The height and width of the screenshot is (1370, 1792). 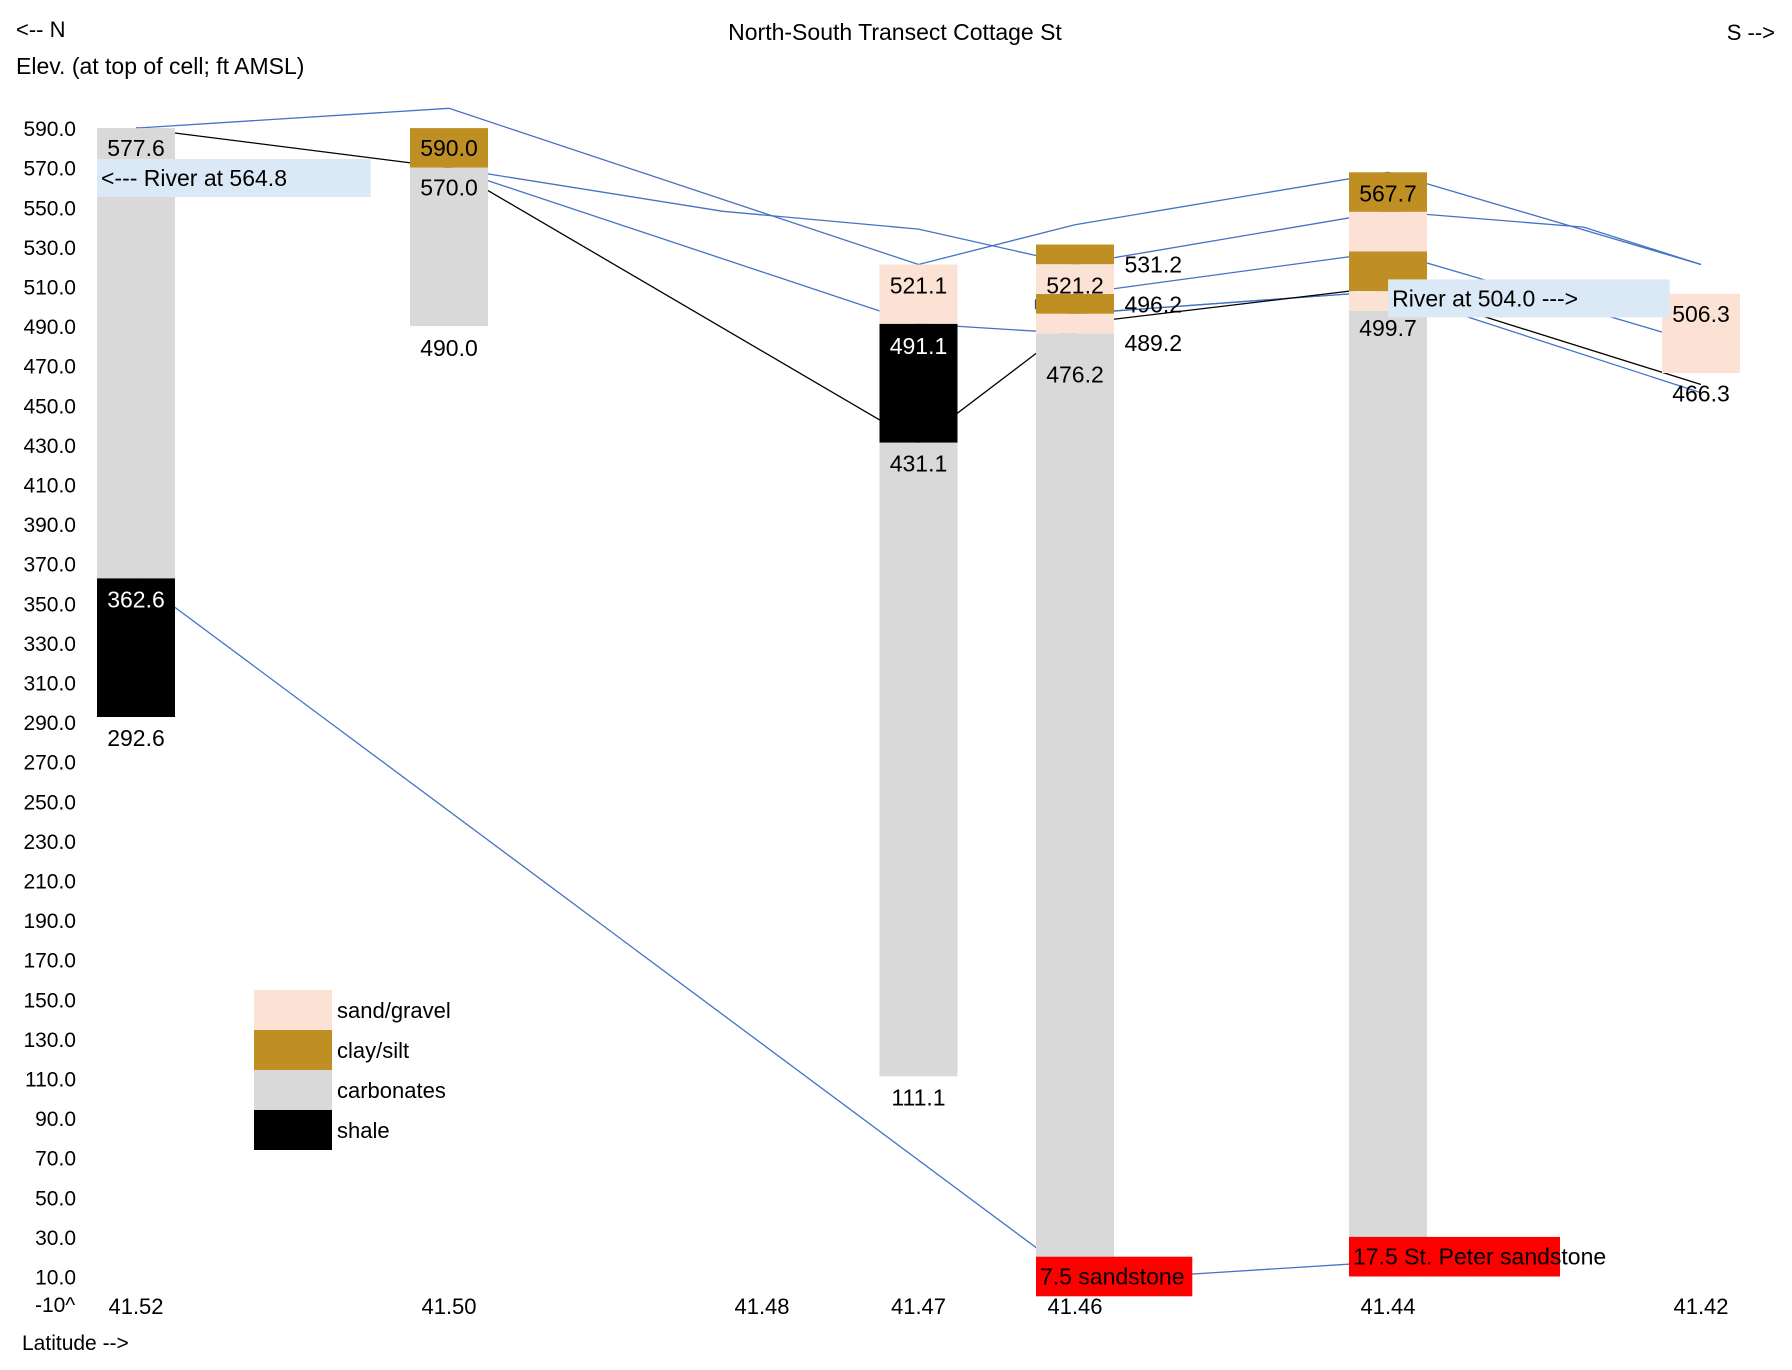 I want to click on y-tick-label: 590.0, so click(x=49, y=129).